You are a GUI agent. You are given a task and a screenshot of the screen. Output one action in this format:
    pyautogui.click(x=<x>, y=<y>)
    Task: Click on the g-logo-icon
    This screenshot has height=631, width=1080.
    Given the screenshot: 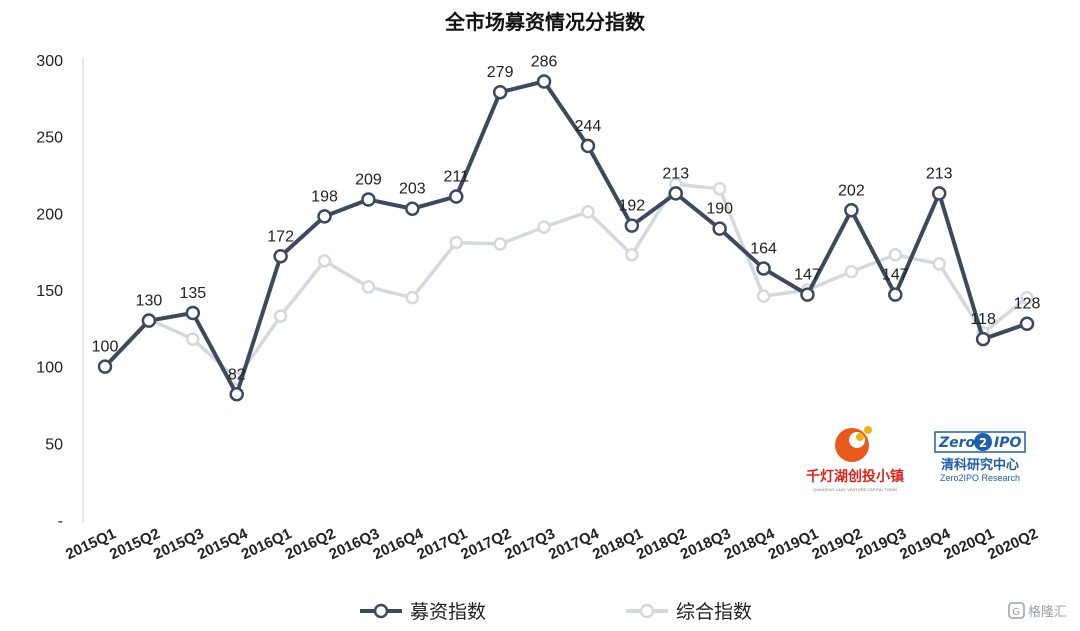 What is the action you would take?
    pyautogui.click(x=1016, y=610)
    